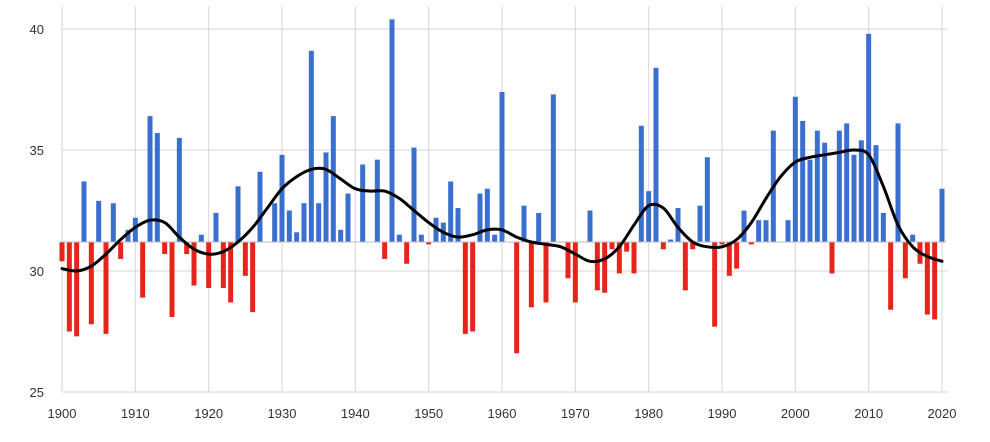 Image resolution: width=990 pixels, height=442 pixels. What do you see at coordinates (150, 179) in the screenshot?
I see `bar-1912` at bounding box center [150, 179].